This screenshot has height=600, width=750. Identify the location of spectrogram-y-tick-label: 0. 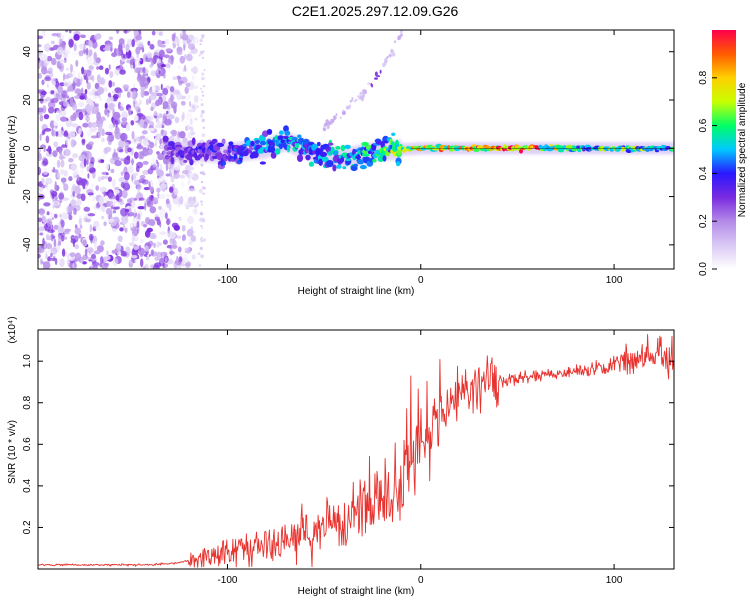
(27, 148).